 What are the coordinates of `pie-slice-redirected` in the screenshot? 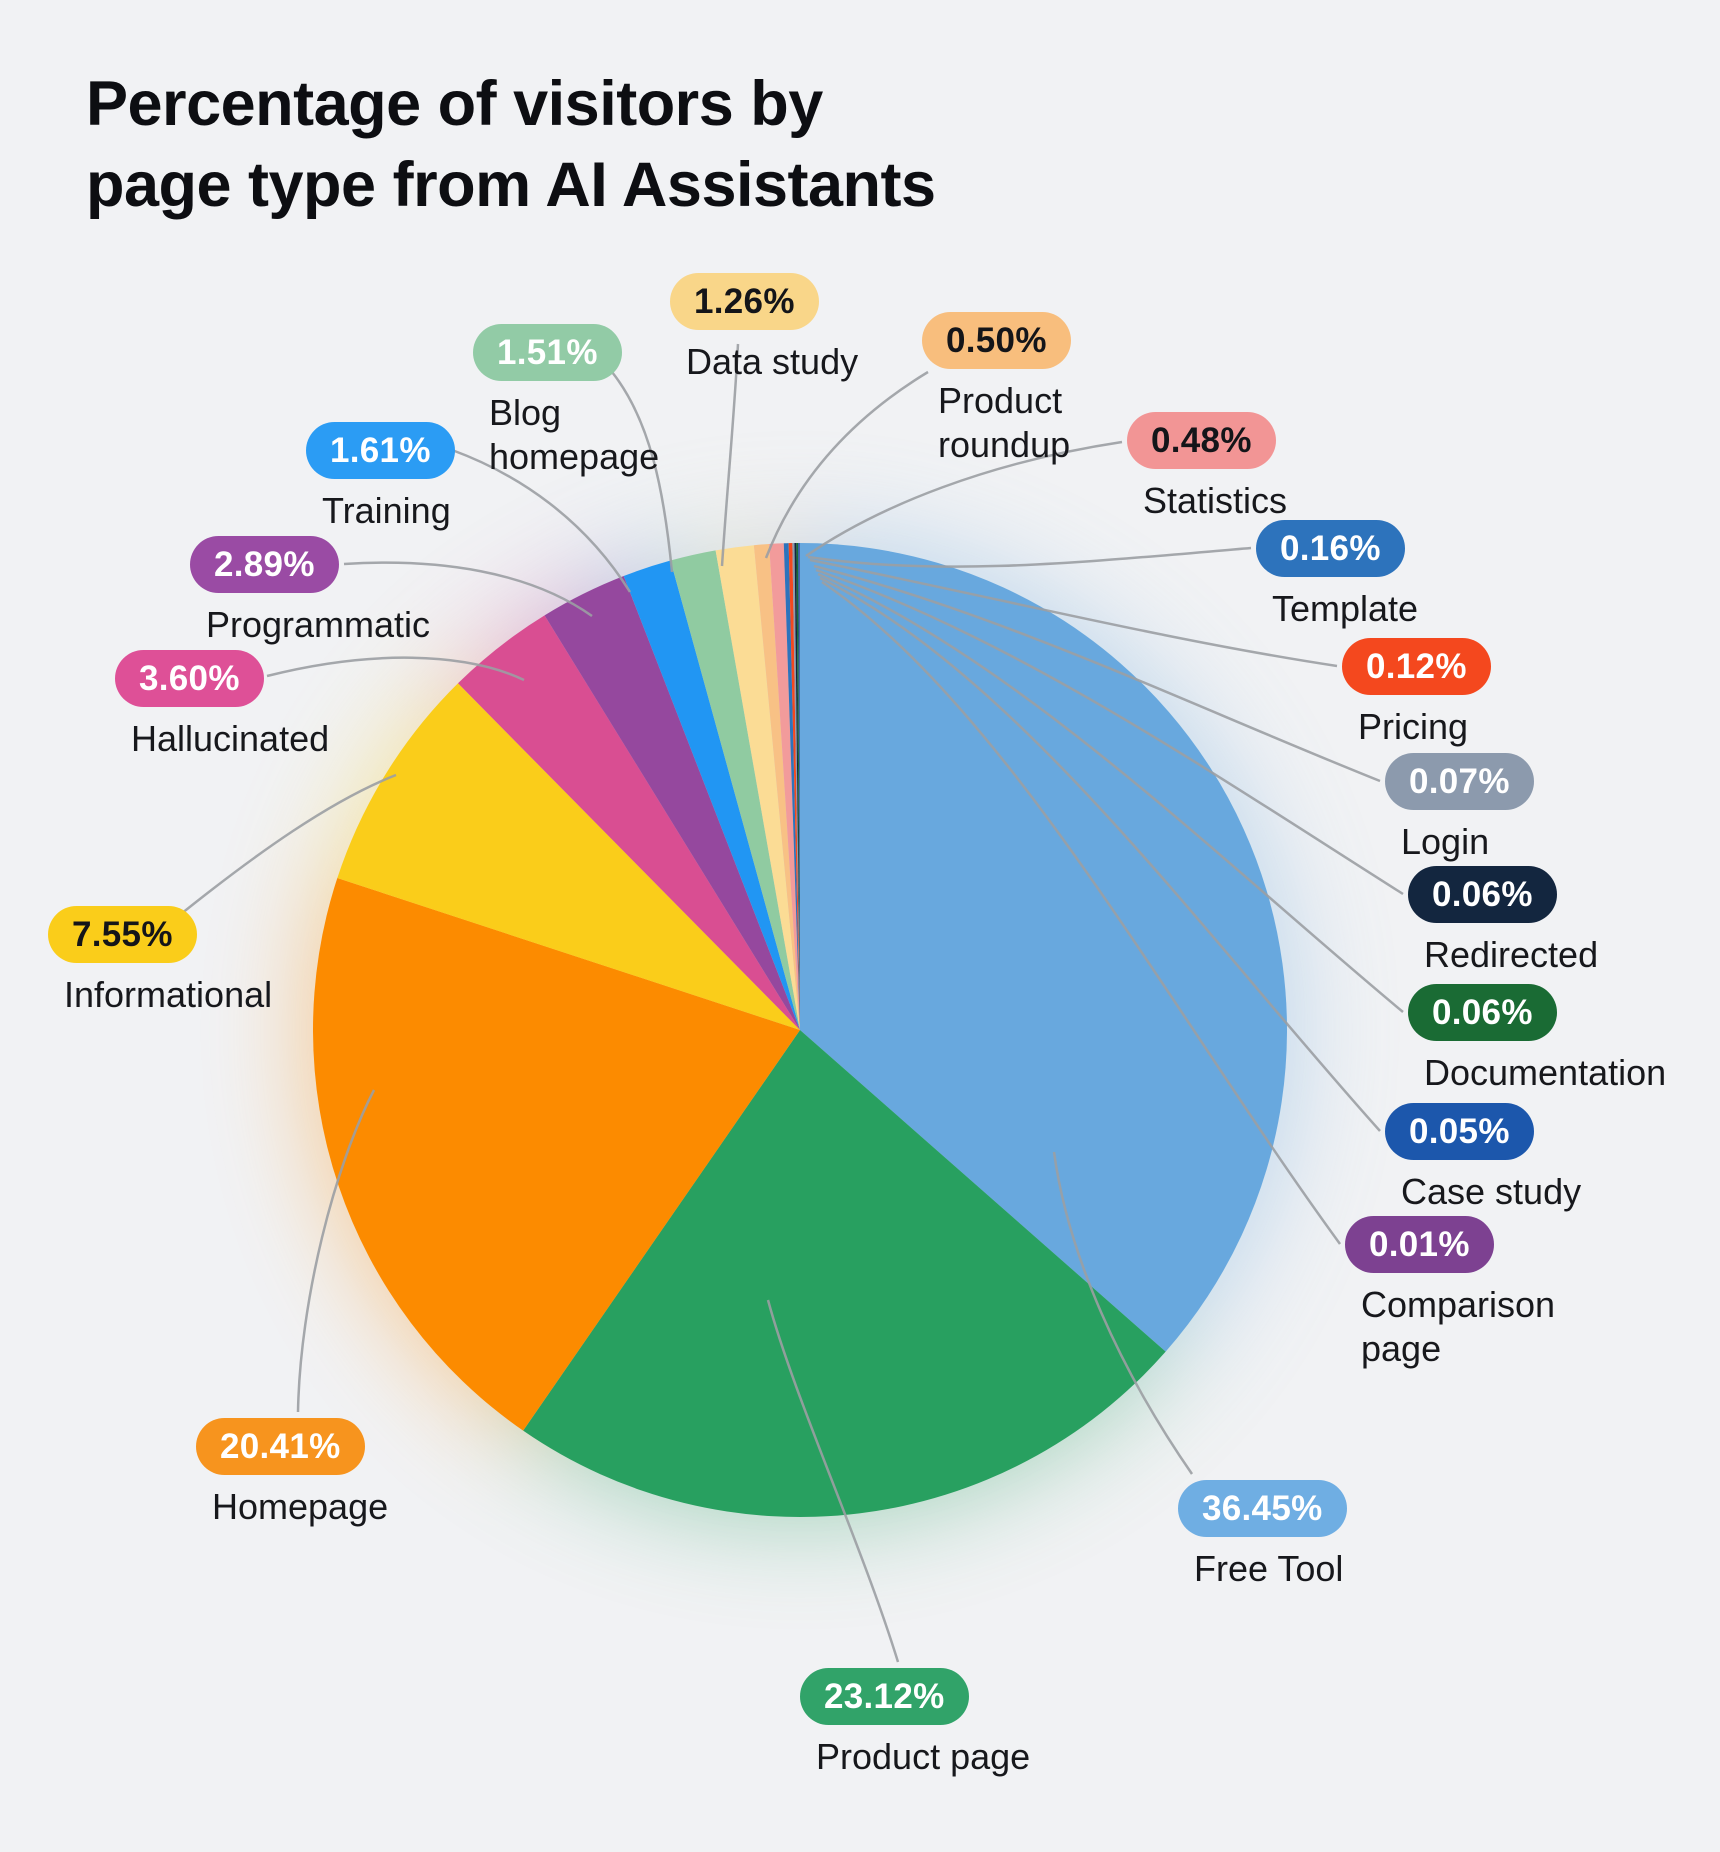 It's located at (797, 786).